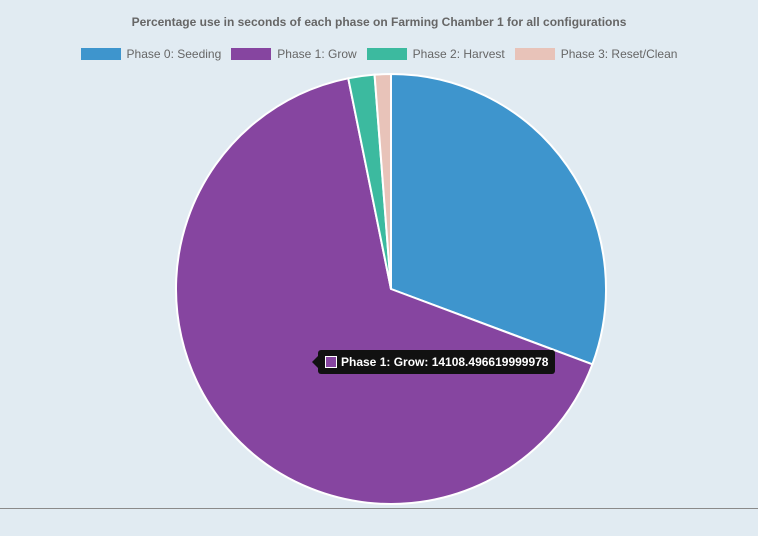  What do you see at coordinates (382, 181) in the screenshot?
I see `pie-slice-reset-clean` at bounding box center [382, 181].